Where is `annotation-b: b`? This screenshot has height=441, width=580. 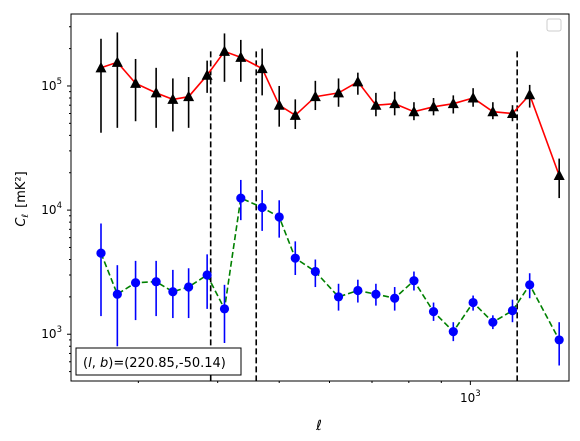 annotation-b: b is located at coordinates (104, 363).